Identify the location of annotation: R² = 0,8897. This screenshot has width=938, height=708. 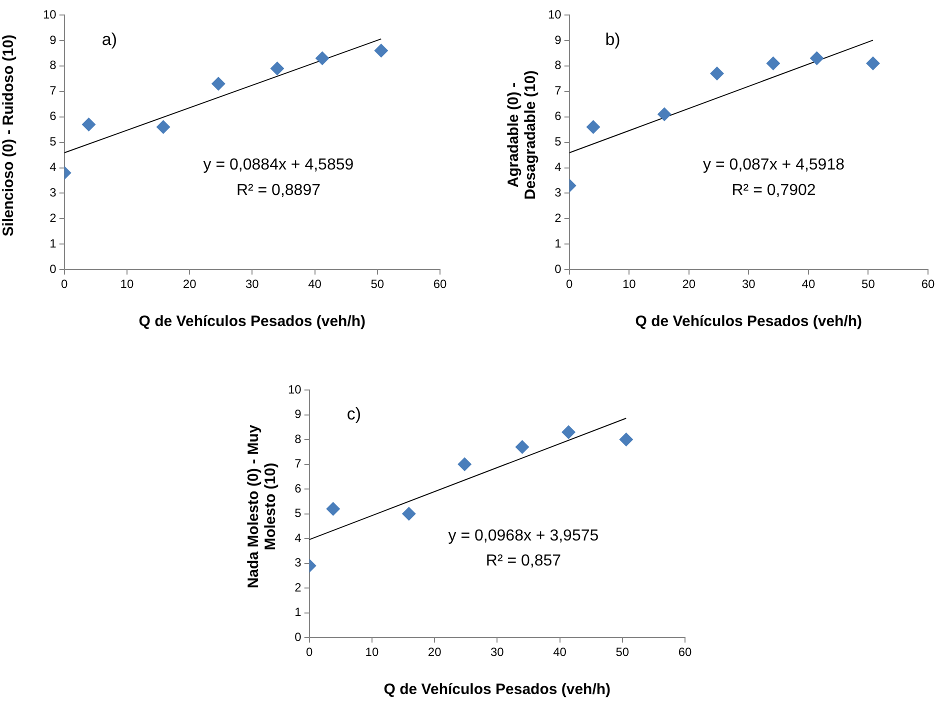
(278, 191).